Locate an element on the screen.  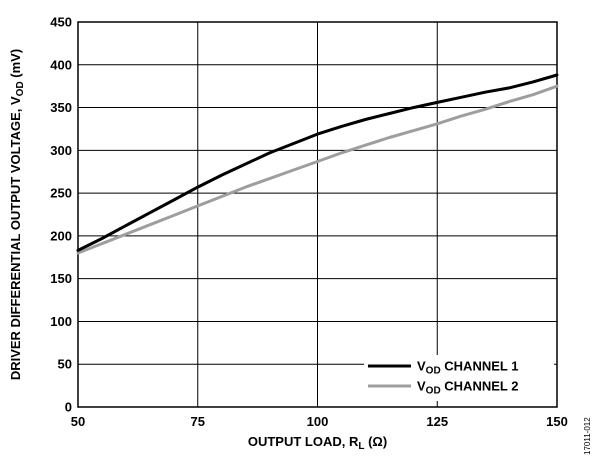
y-tick-label: 100 is located at coordinates (61, 321).